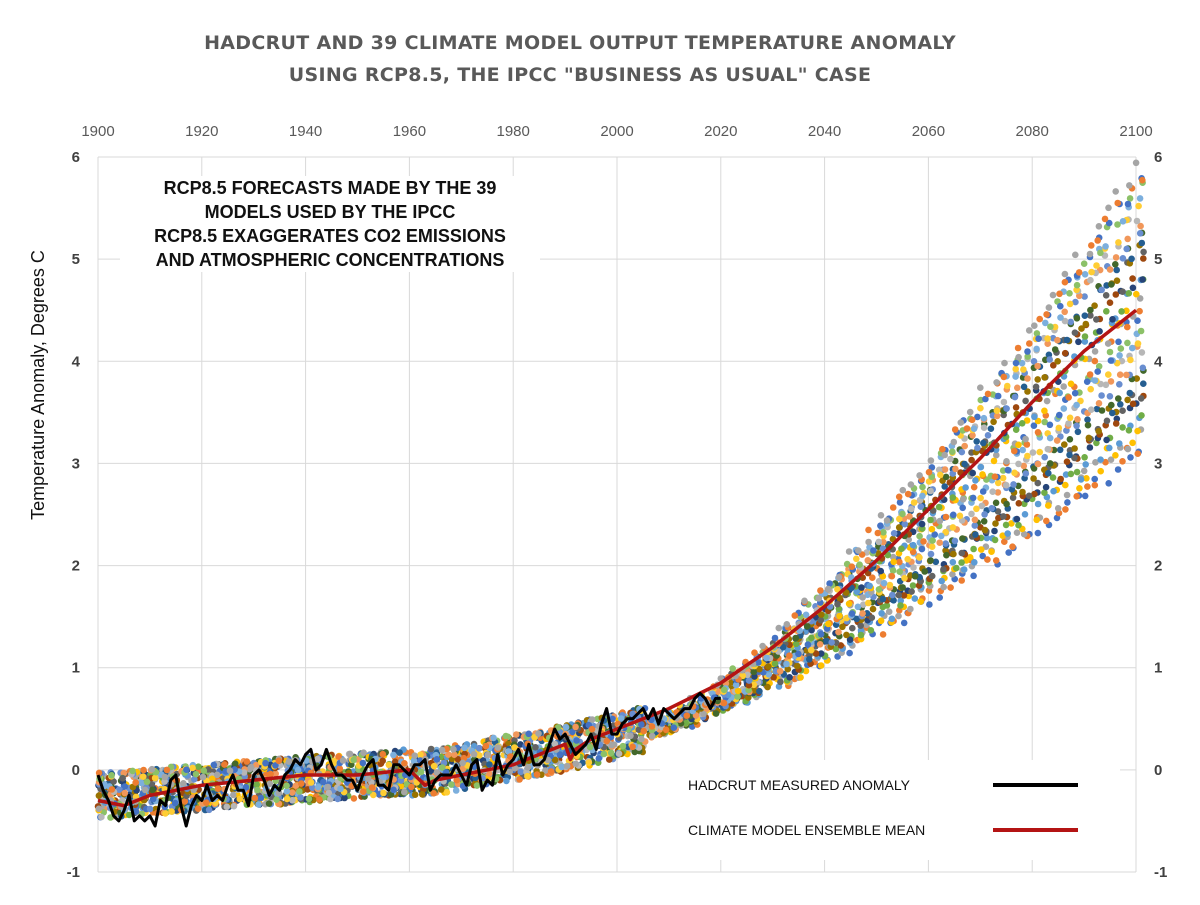 The height and width of the screenshot is (905, 1200). I want to click on x-tick-label: 2100, so click(1135, 131).